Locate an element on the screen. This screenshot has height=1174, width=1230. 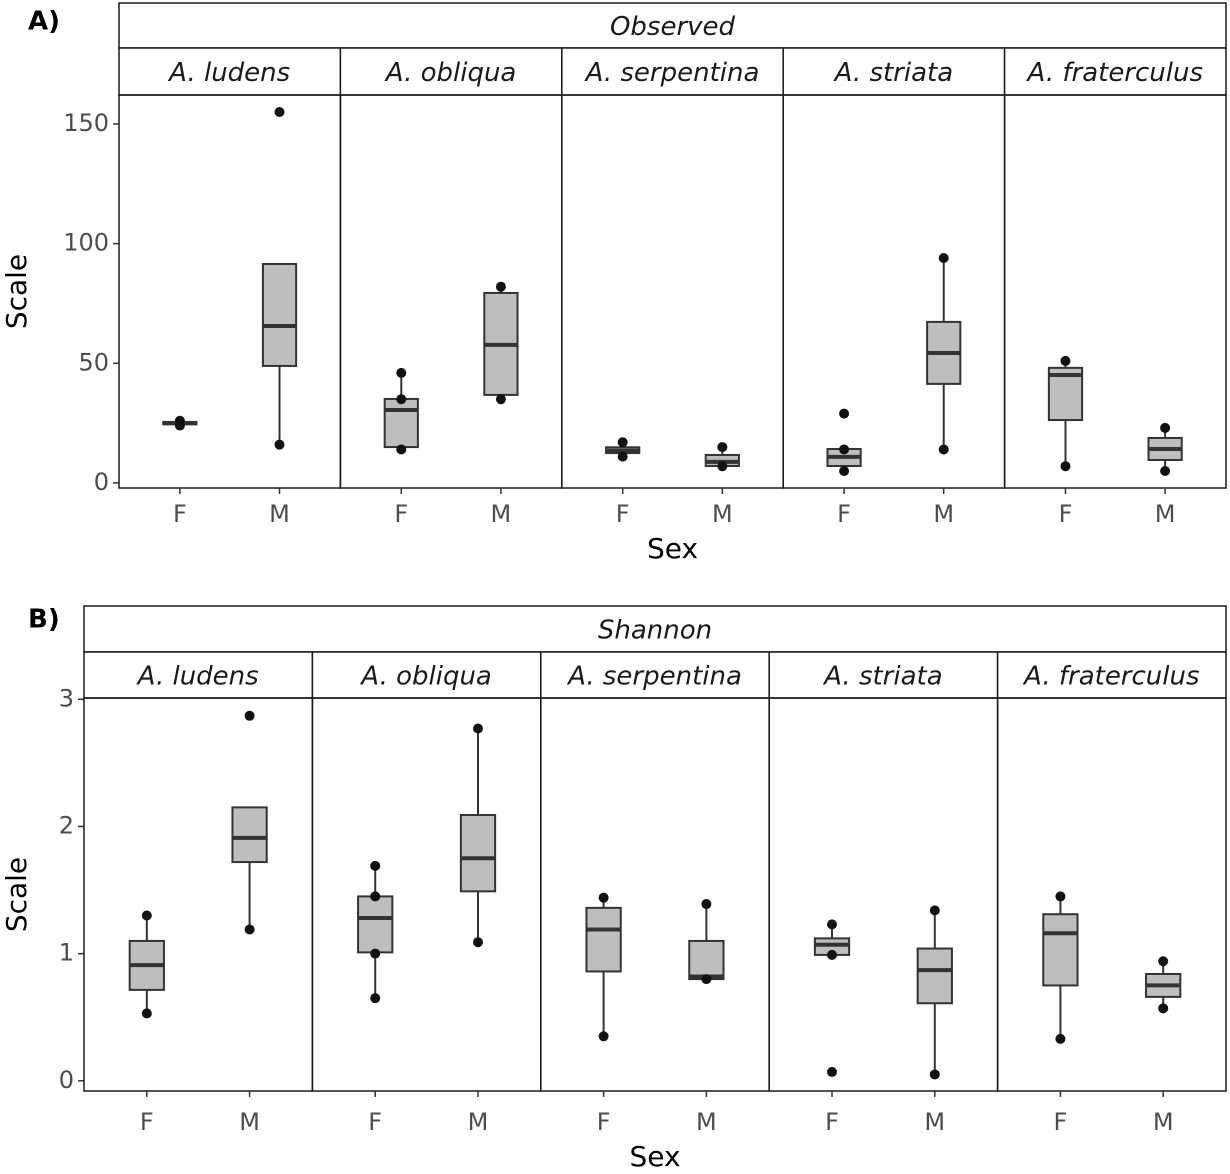
y-tick-label: 1 is located at coordinates (66, 953).